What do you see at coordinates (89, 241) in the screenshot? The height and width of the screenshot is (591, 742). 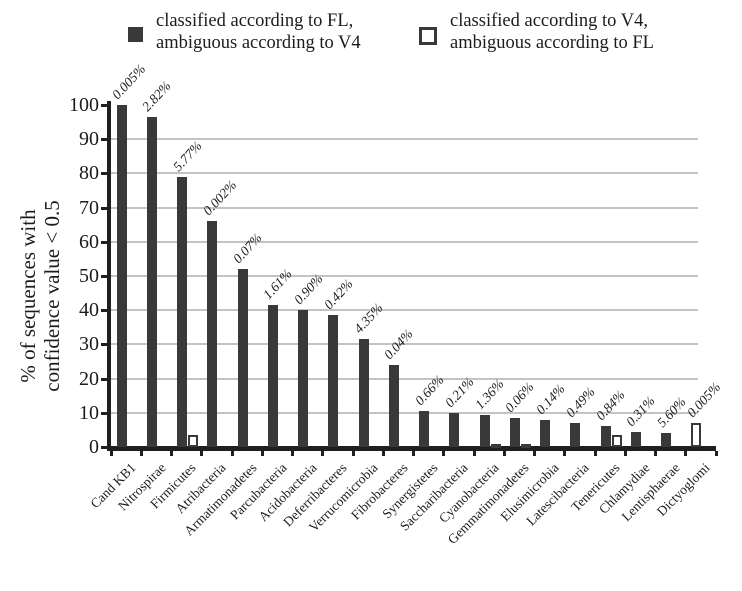 I see `y-tick-label-60: 60` at bounding box center [89, 241].